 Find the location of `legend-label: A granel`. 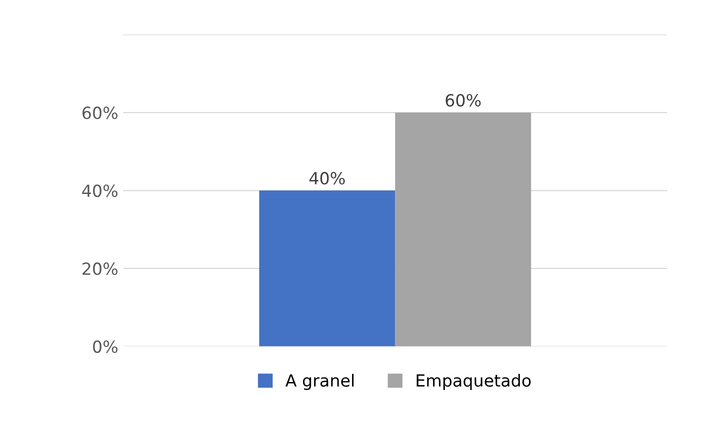

legend-label: A granel is located at coordinates (319, 382).